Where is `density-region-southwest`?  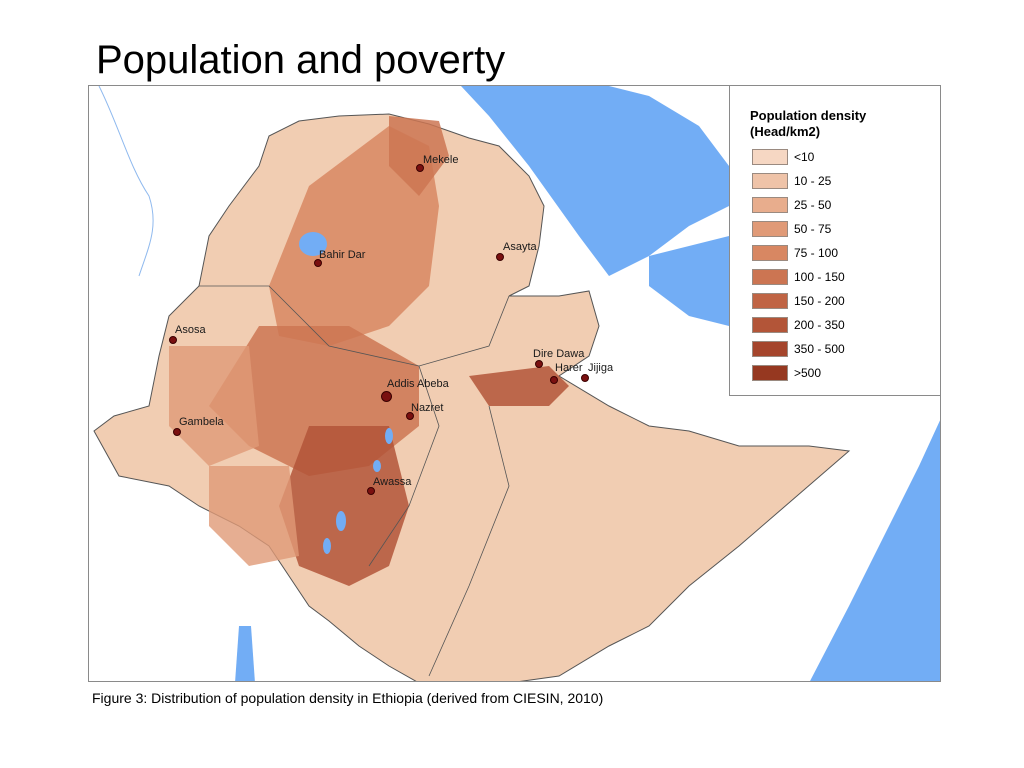 density-region-southwest is located at coordinates (254, 516).